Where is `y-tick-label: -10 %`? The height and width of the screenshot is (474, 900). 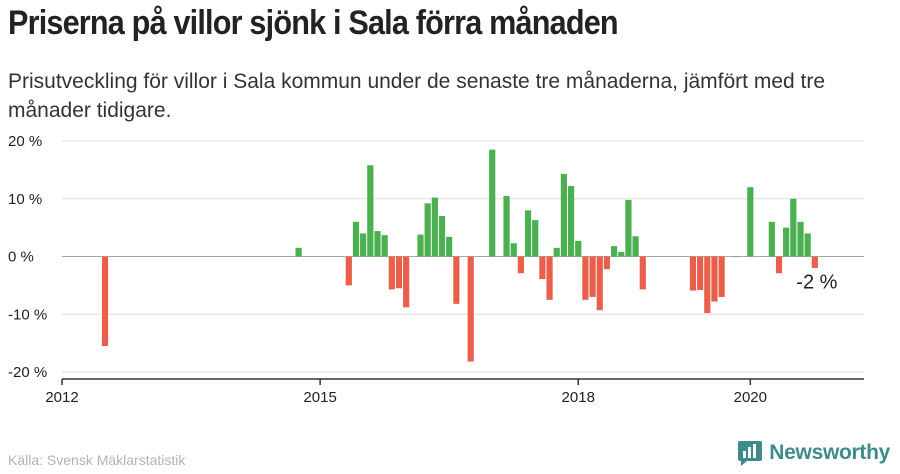
y-tick-label: -10 % is located at coordinates (27, 314).